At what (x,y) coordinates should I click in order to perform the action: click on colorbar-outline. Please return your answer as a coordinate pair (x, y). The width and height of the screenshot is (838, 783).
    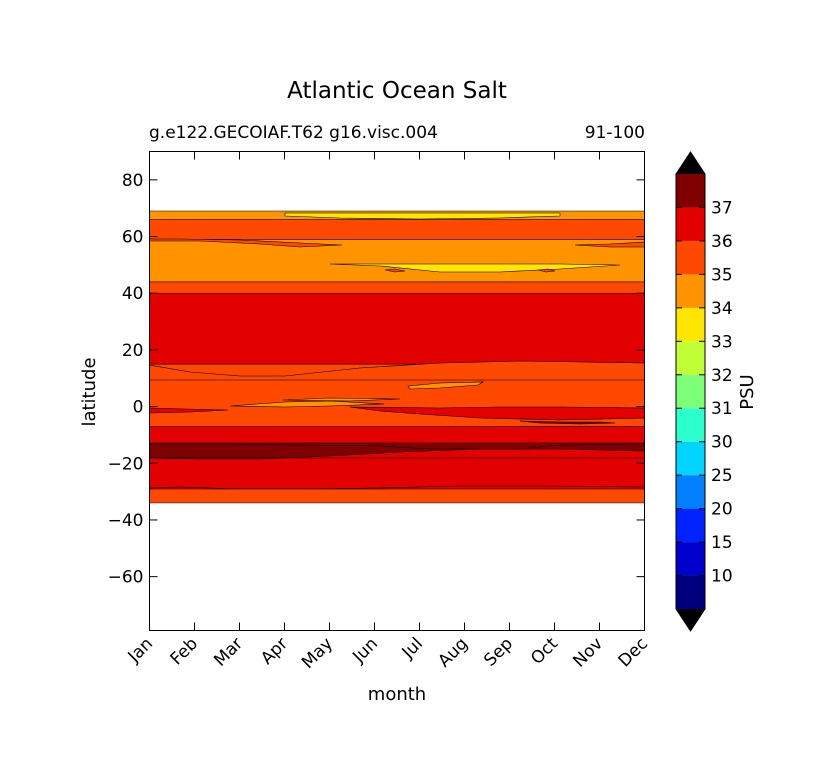
    Looking at the image, I should click on (690, 391).